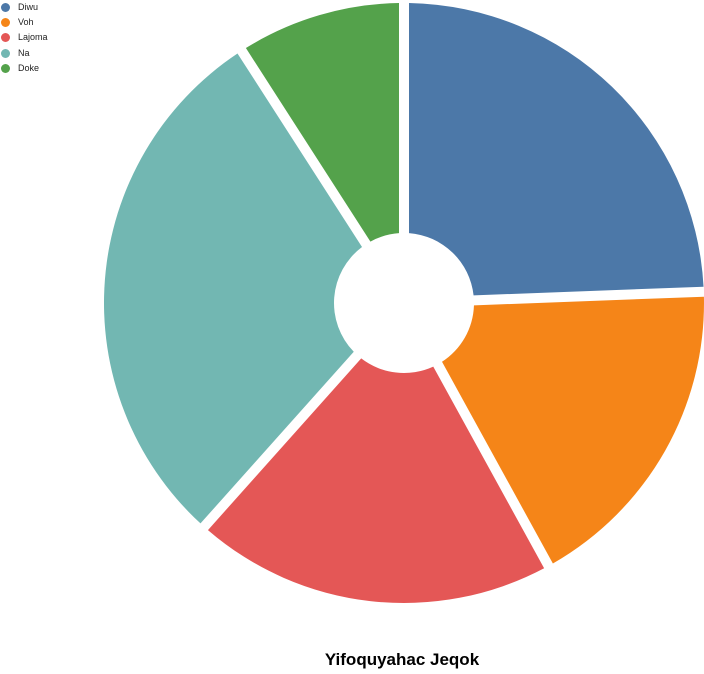 The height and width of the screenshot is (674, 704). I want to click on legend-item-na: Na, so click(24, 53).